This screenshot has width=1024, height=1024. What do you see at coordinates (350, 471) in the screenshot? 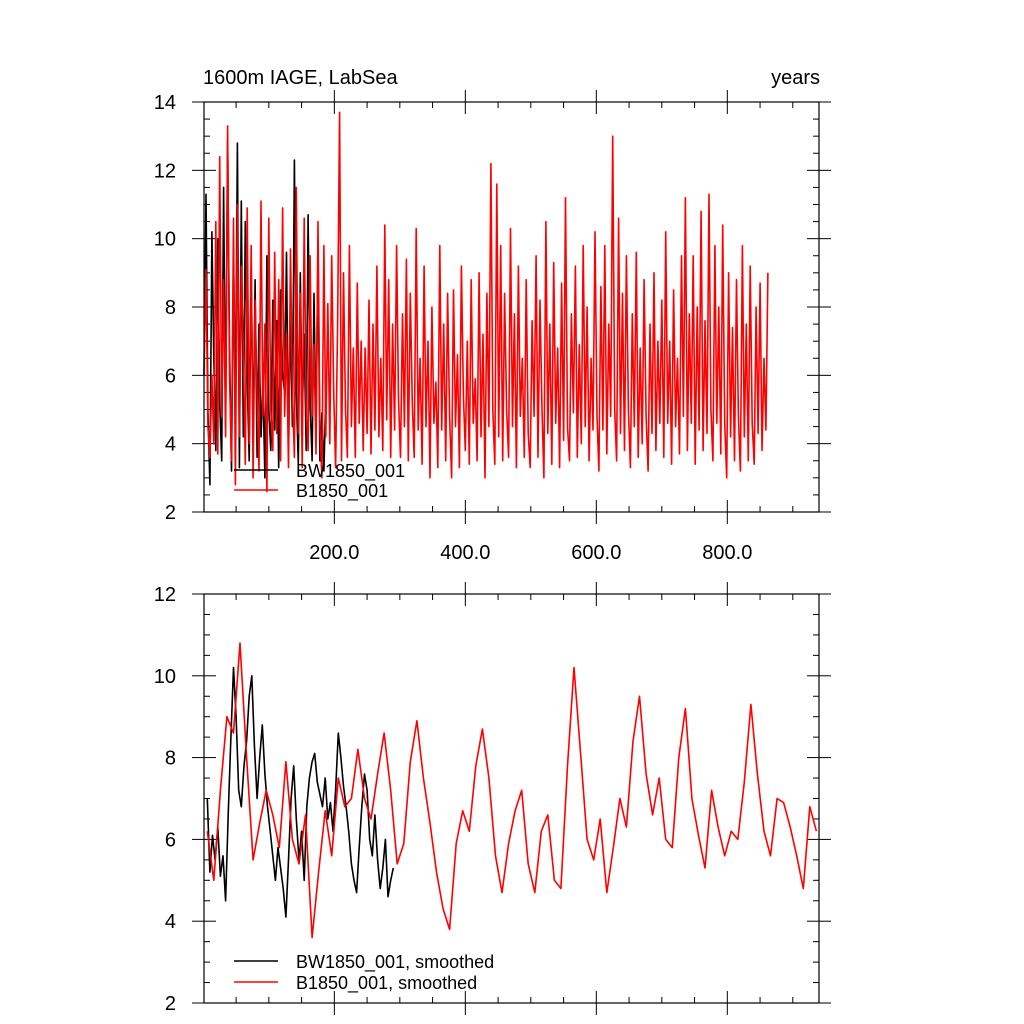
I see `legend-label: BW1850_001` at bounding box center [350, 471].